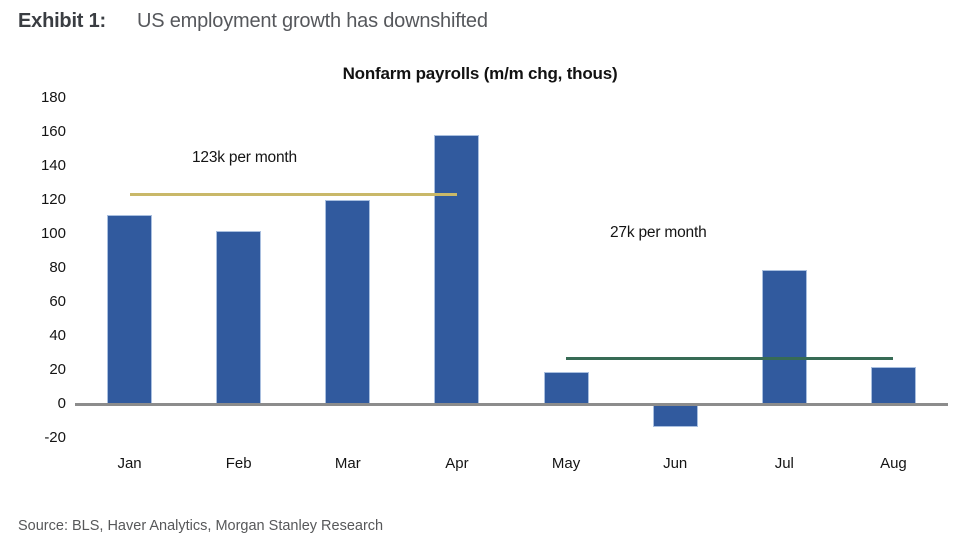 The width and height of the screenshot is (960, 548). Describe the element at coordinates (55, 437) in the screenshot. I see `y-axis-tick-label: -20` at that location.